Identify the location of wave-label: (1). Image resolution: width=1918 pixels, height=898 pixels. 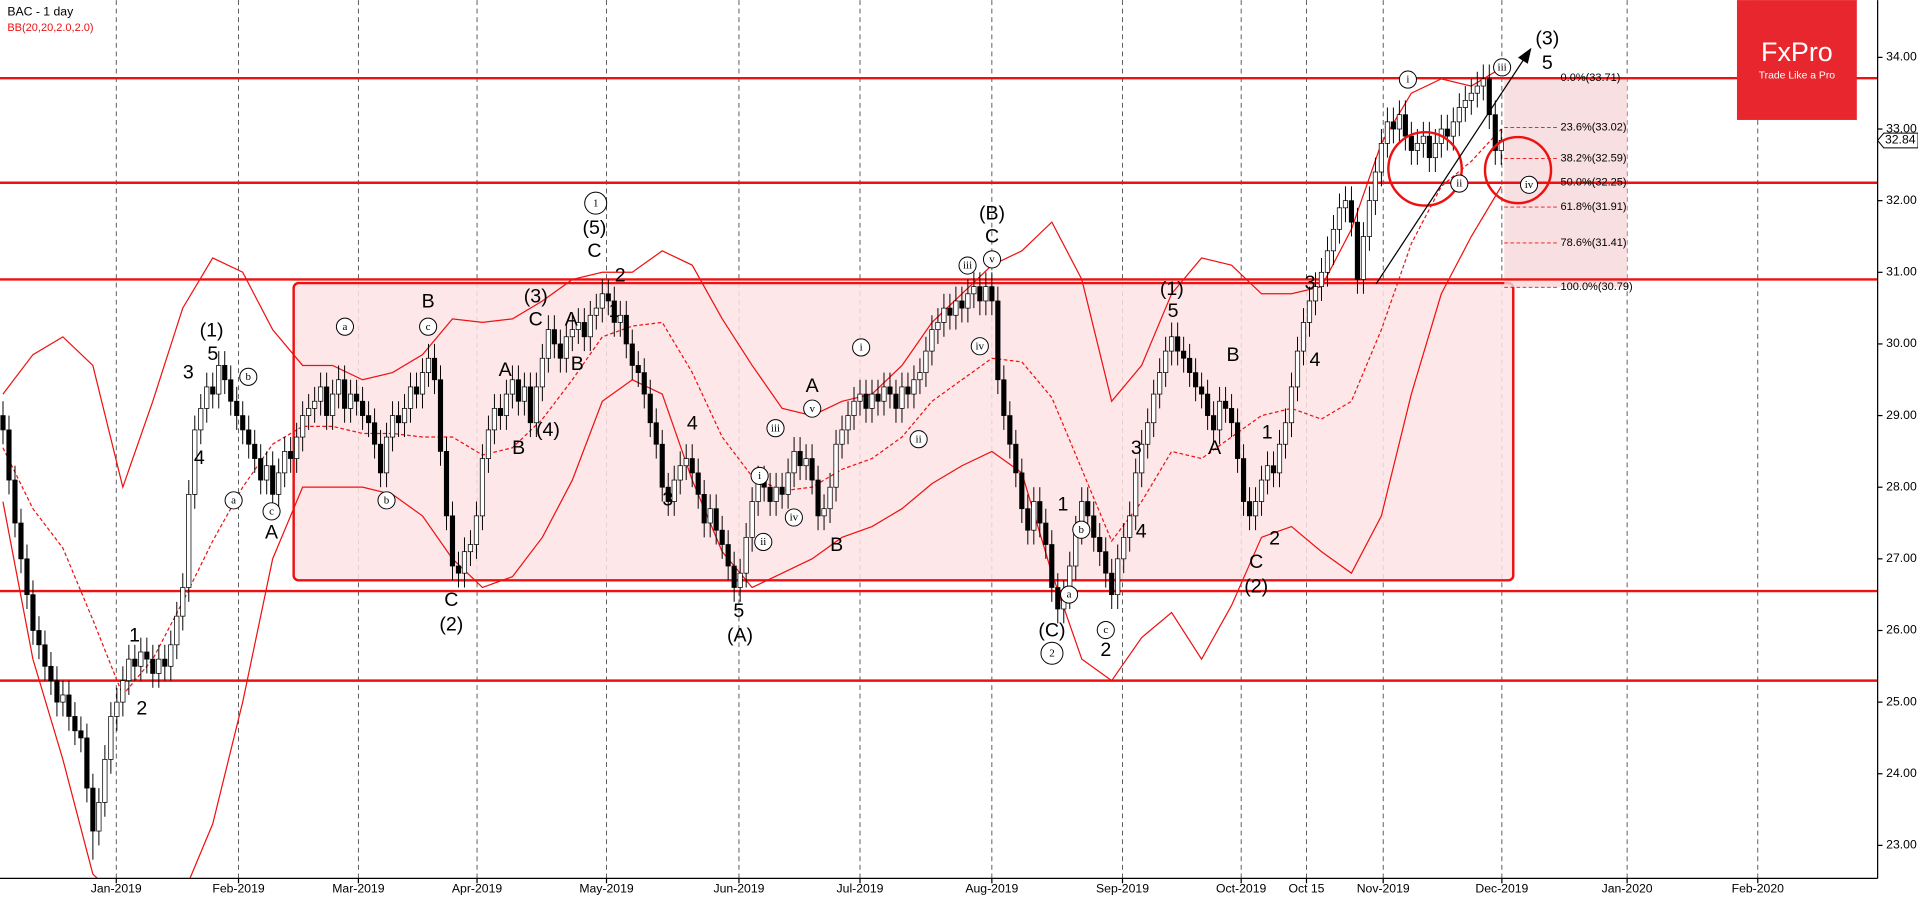
(212, 331).